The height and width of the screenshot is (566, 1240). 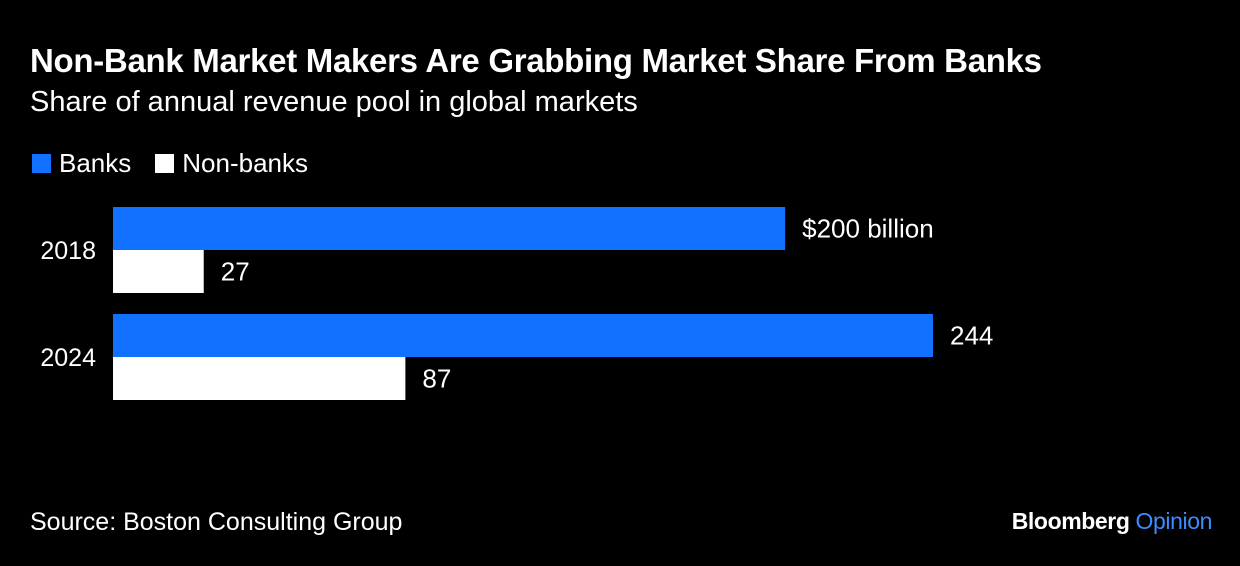 What do you see at coordinates (868, 229) in the screenshot?
I see `data-label-banks-2018: $200 billion` at bounding box center [868, 229].